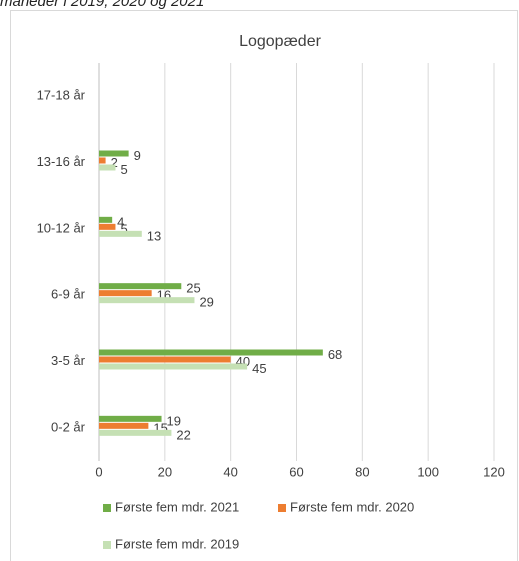 The height and width of the screenshot is (561, 519). Describe the element at coordinates (68, 426) in the screenshot. I see `y-tick-label: 0-2 år` at that location.